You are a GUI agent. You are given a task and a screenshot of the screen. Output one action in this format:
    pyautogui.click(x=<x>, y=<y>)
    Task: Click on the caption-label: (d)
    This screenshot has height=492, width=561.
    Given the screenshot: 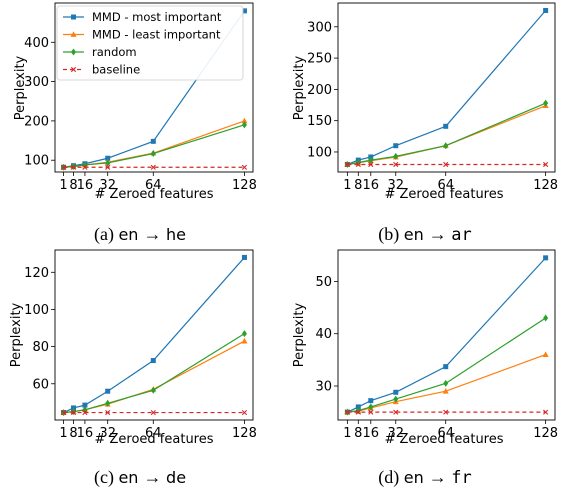 What is the action you would take?
    pyautogui.click(x=391, y=477)
    